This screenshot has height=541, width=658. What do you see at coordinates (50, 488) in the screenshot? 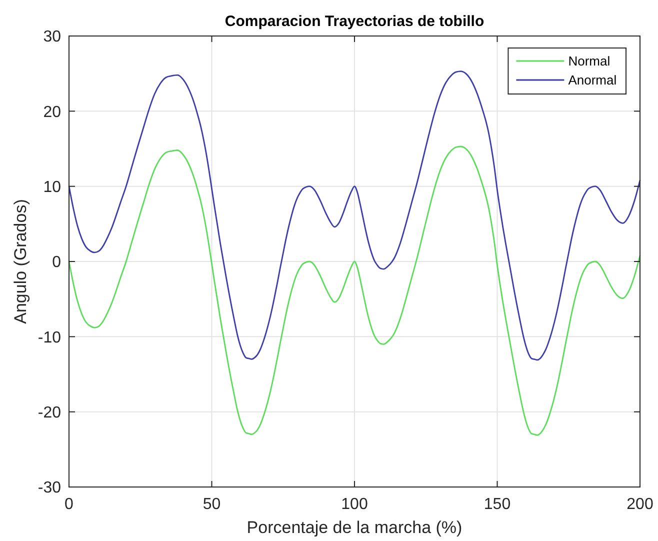
I see `y-tick-label: -30` at bounding box center [50, 488].